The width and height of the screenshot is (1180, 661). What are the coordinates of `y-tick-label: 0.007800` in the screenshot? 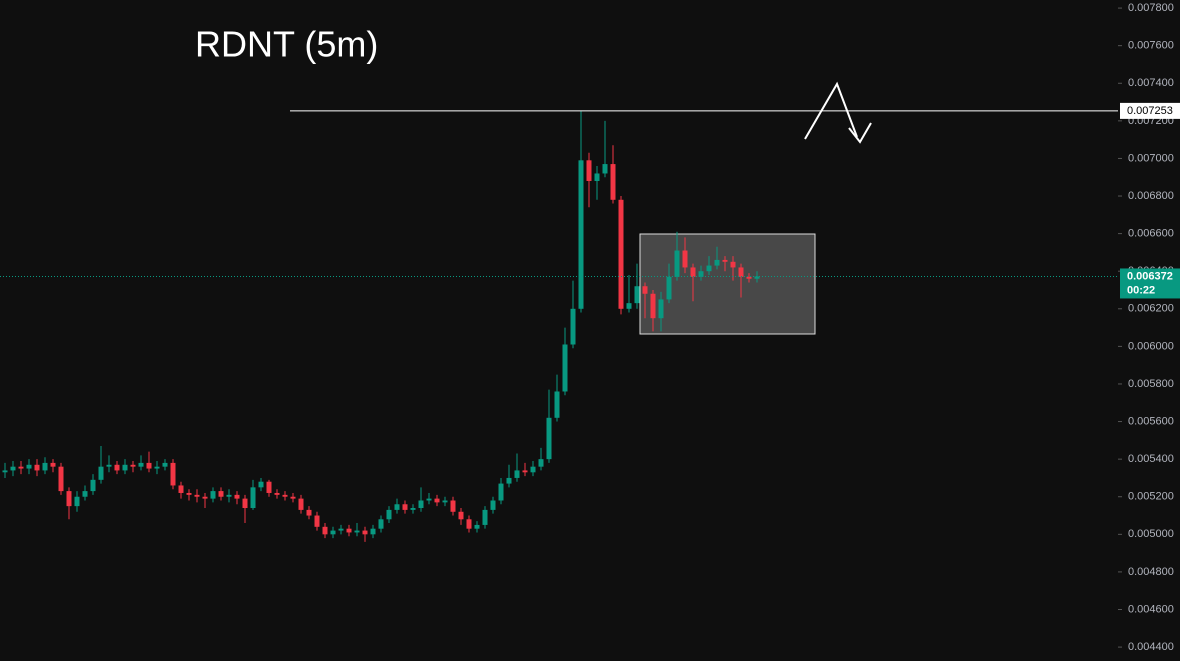 It's located at (1151, 8).